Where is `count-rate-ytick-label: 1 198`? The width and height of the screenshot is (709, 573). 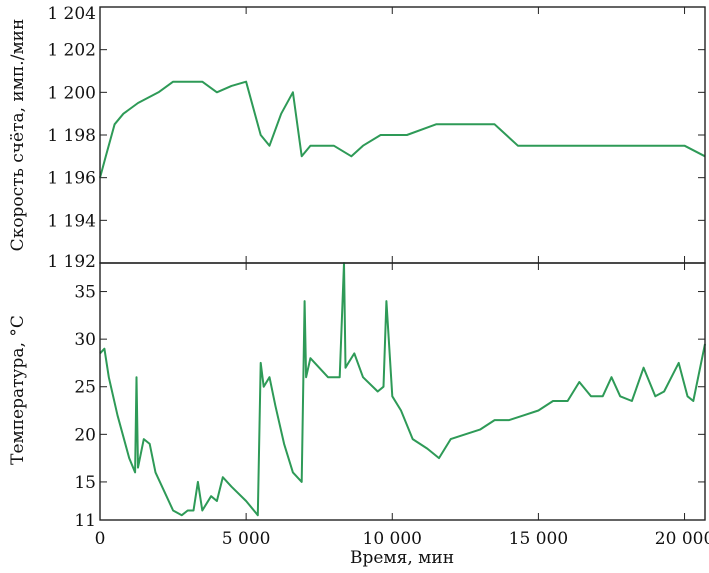 count-rate-ytick-label: 1 198 is located at coordinates (71, 136).